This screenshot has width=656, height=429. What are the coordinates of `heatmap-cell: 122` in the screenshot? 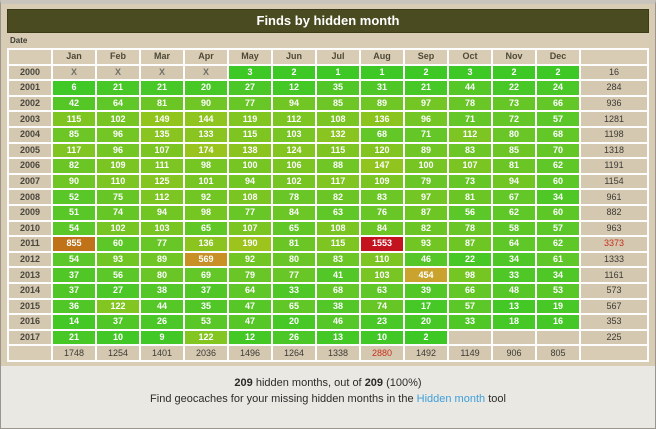 It's located at (118, 306).